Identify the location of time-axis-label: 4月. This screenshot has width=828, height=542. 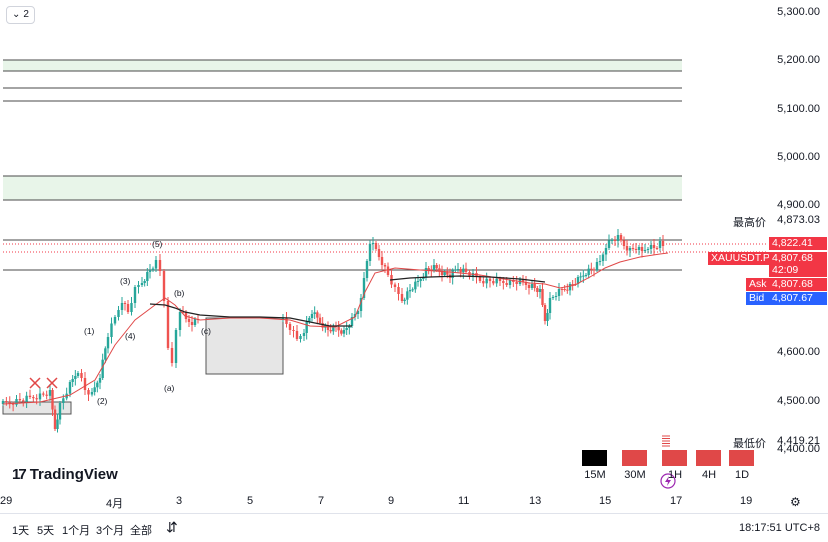
(115, 504).